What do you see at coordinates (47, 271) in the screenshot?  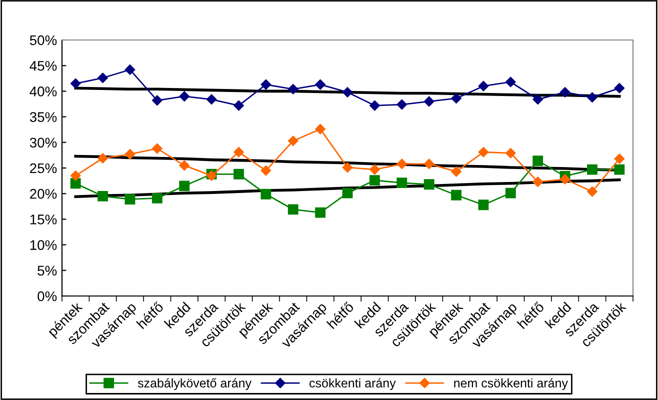 I see `y-tick-label: 5%` at bounding box center [47, 271].